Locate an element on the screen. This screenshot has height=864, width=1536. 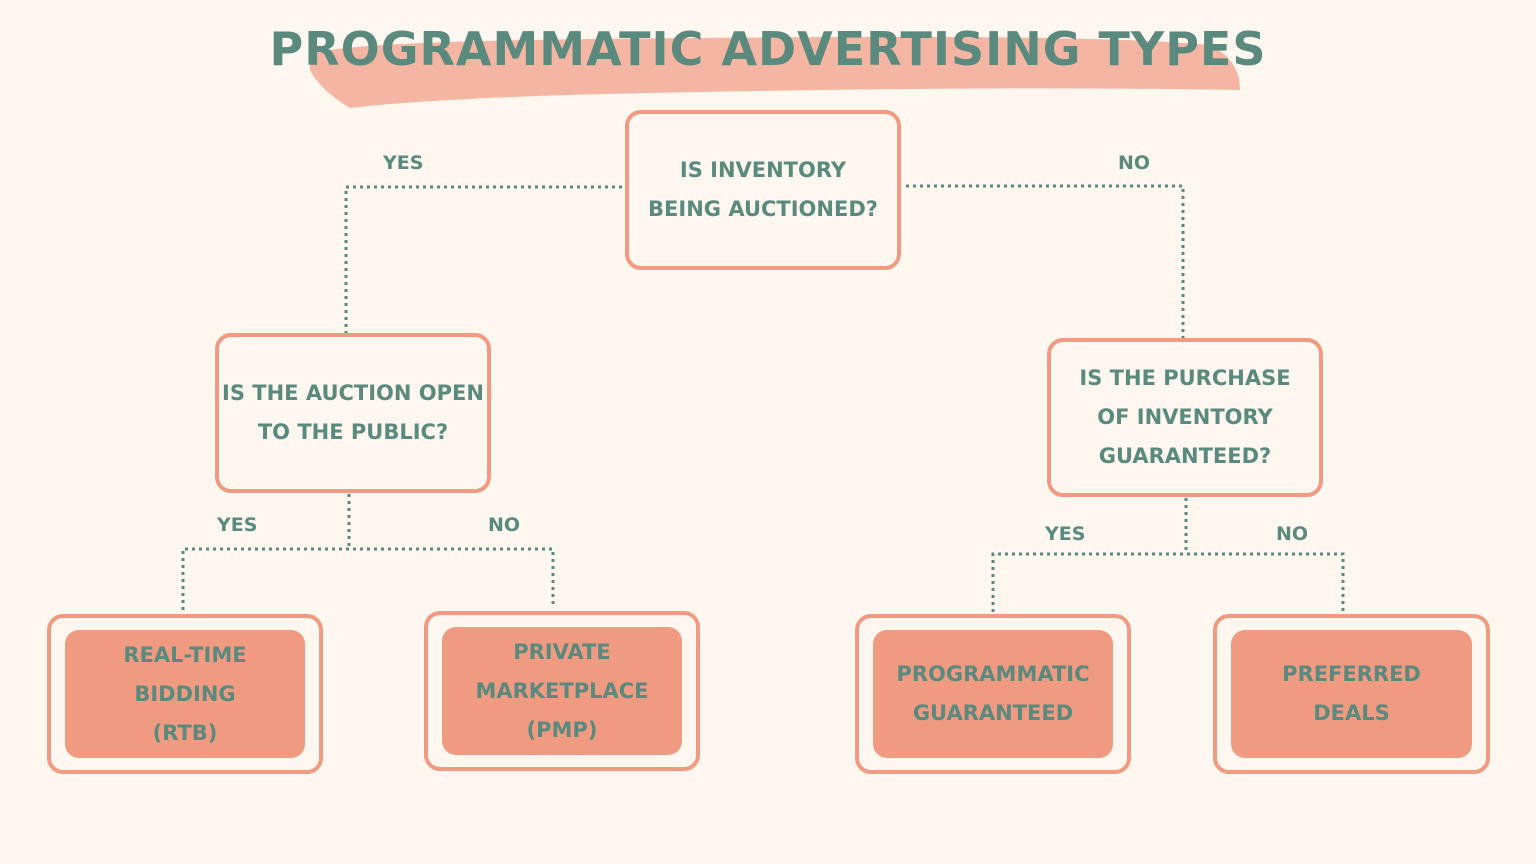
right-question-node: Is the purchase of inventory guaranteed? is located at coordinates (1185, 417).